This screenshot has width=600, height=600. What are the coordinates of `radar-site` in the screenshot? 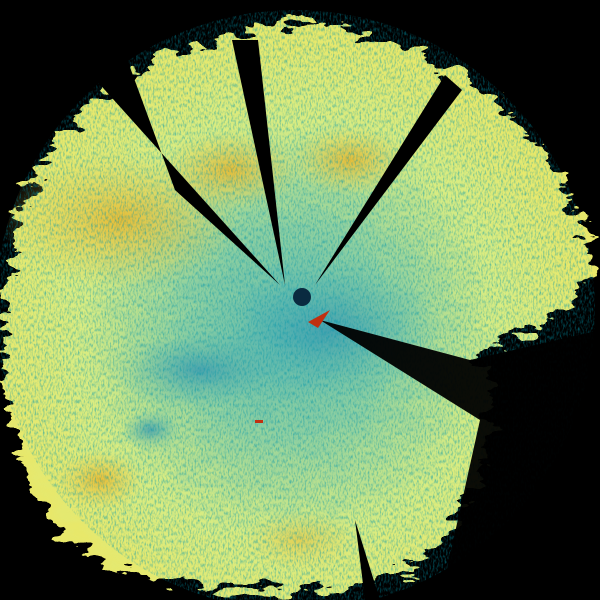 It's located at (302, 297).